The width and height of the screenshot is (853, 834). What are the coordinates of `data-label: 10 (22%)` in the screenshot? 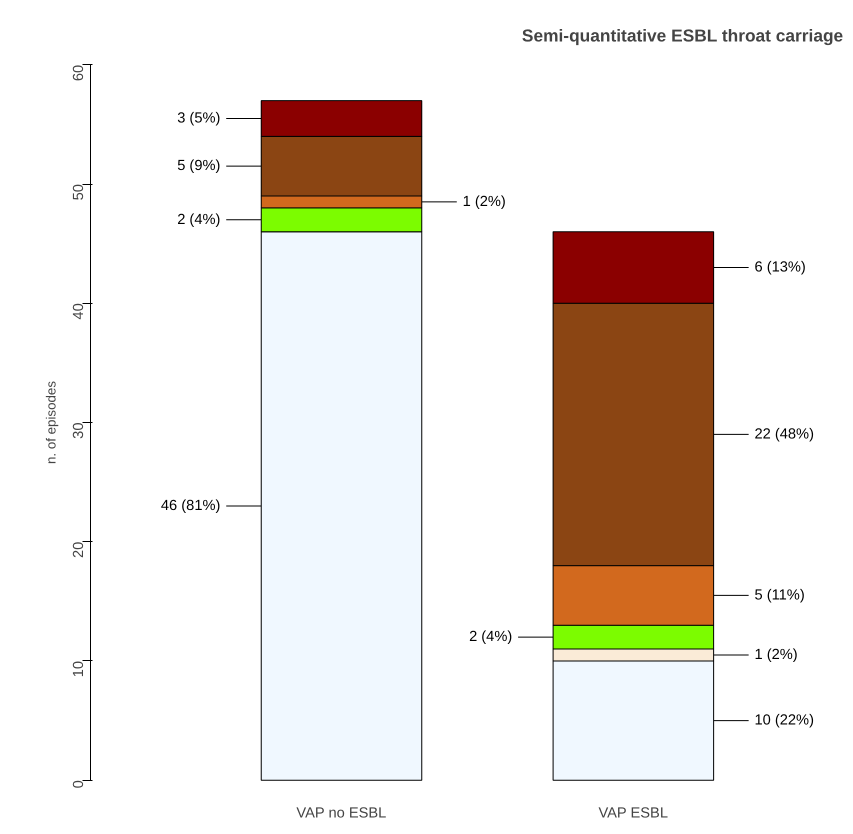 It's located at (784, 720).